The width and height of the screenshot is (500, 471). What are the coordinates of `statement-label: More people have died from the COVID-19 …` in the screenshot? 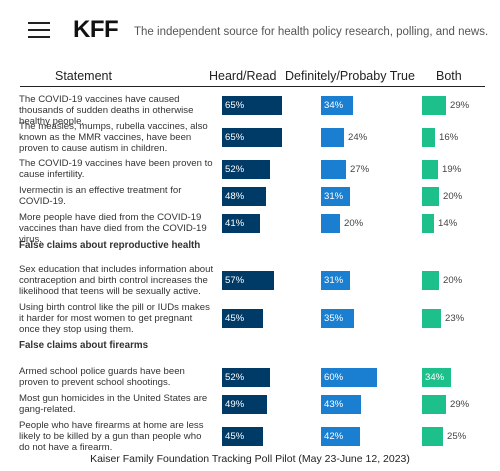 It's located at (113, 228).